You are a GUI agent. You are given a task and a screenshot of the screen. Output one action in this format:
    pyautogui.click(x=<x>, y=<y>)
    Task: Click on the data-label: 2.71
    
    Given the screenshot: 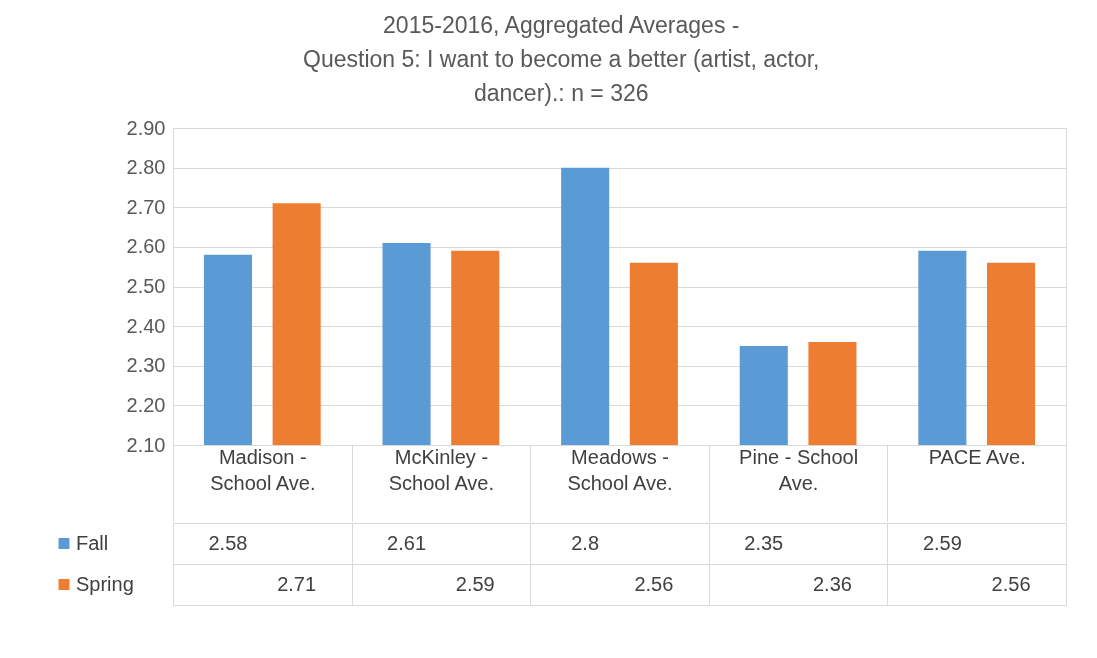 What is the action you would take?
    pyautogui.click(x=297, y=583)
    